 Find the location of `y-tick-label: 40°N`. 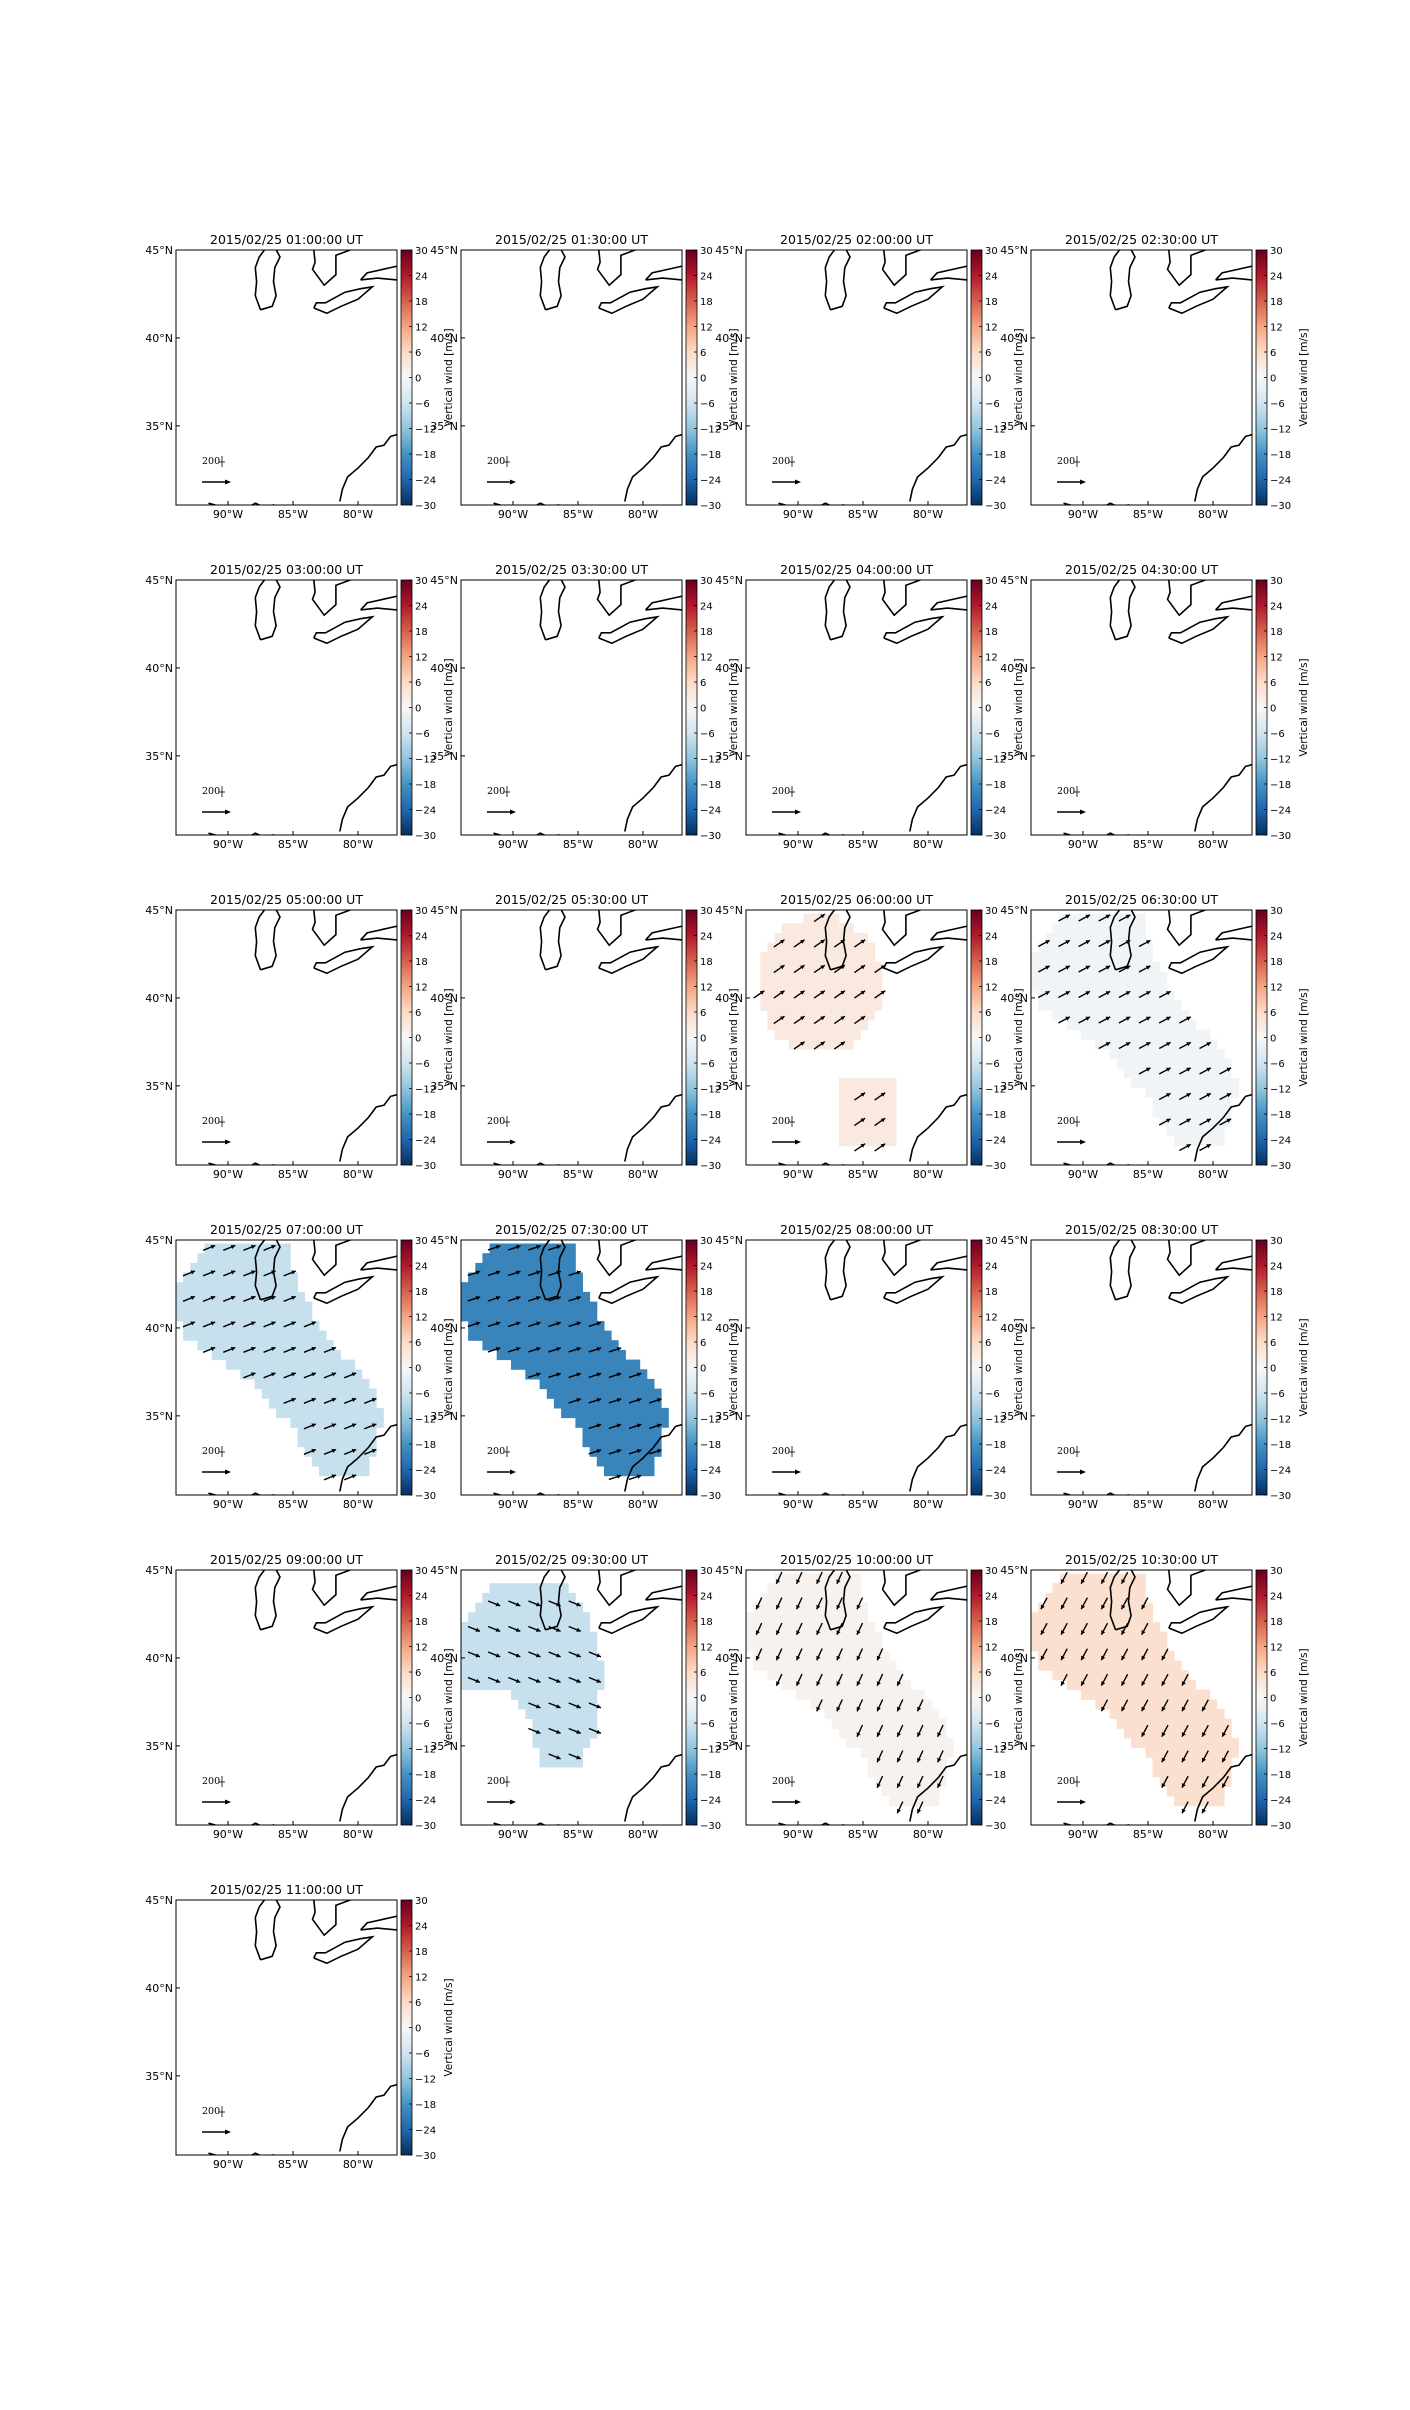

y-tick-label: 40°N is located at coordinates (729, 1658).